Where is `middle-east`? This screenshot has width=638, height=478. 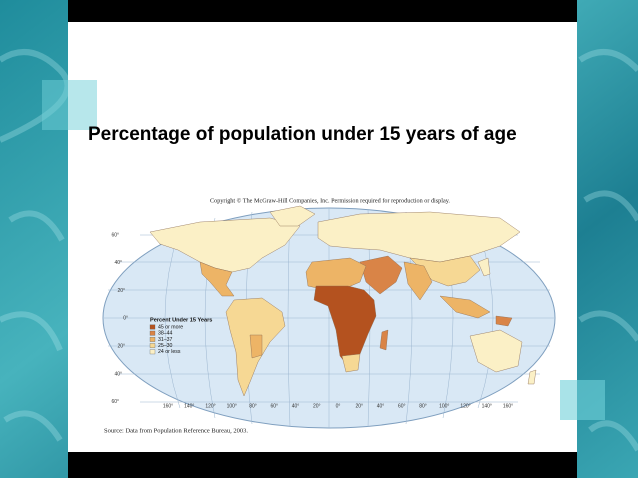
middle-east is located at coordinates (381, 275).